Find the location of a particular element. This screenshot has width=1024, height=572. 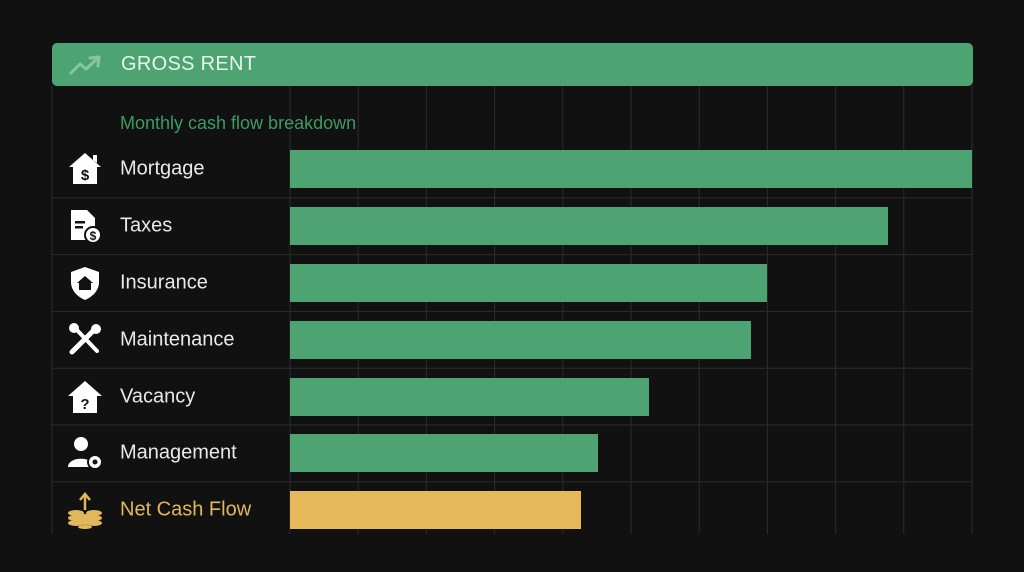

bar-management is located at coordinates (444, 453).